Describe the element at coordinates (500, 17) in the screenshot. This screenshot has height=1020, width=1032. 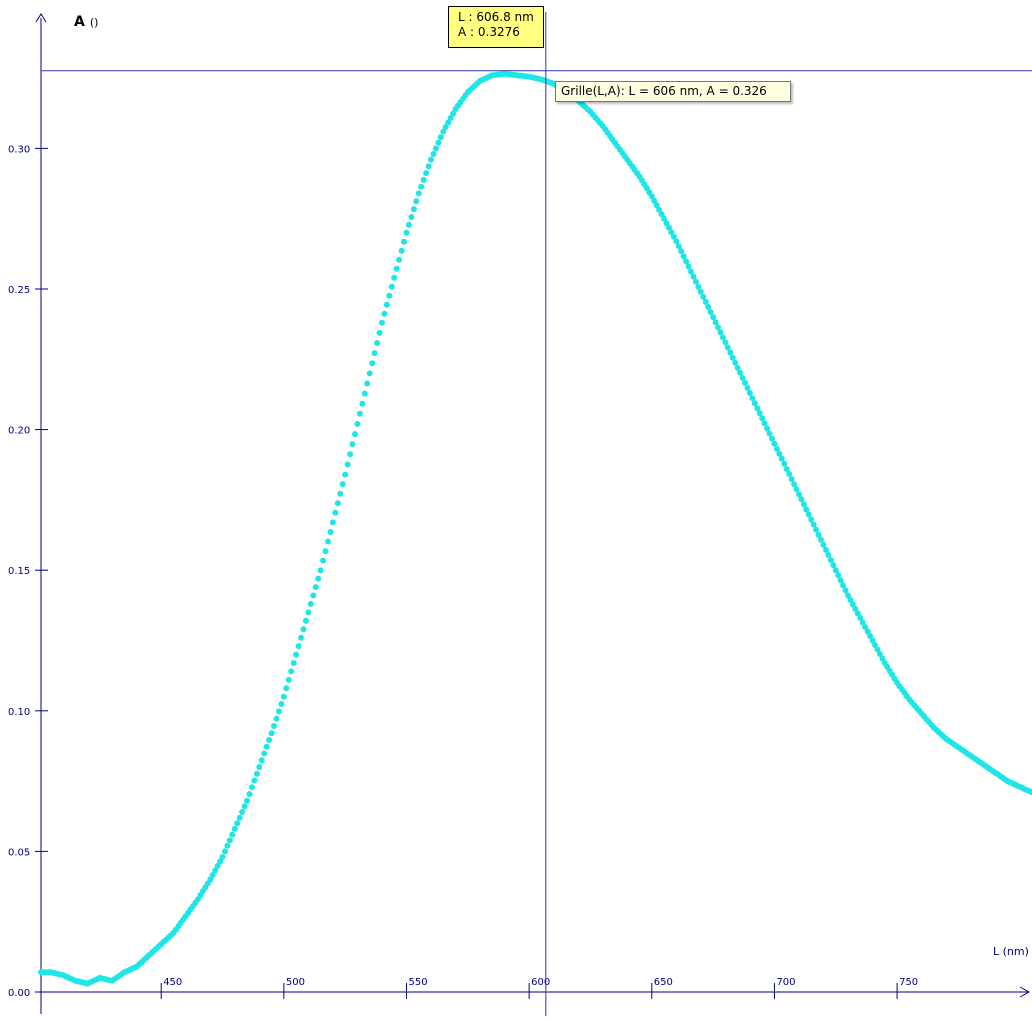
I see `cursor-readout-x: L : 606.8 nm` at that location.